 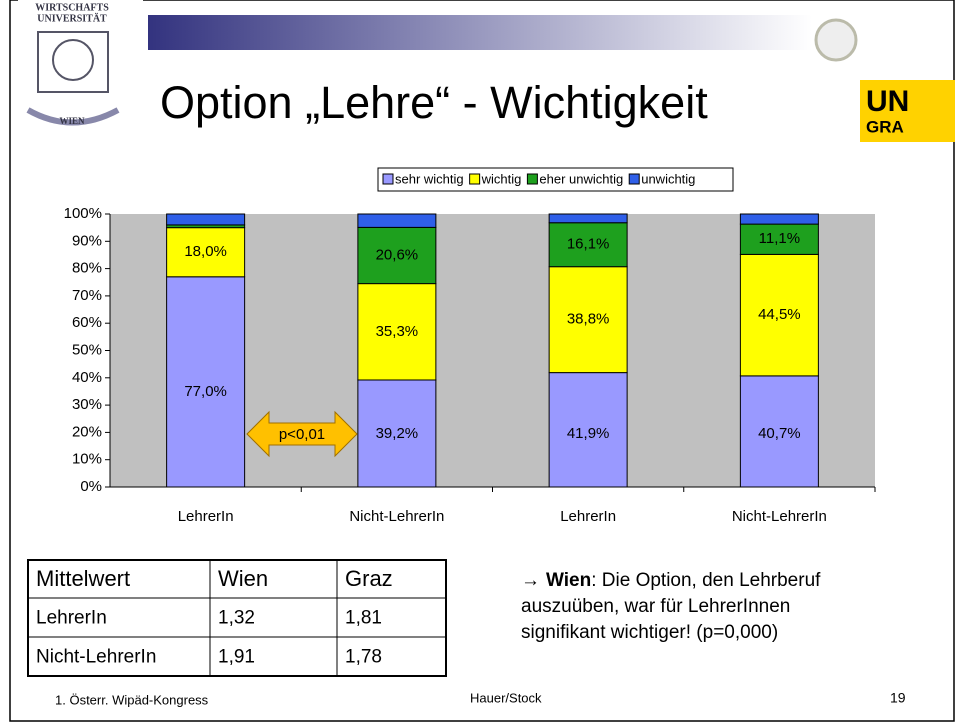 I want to click on table-cell: 1,32, so click(x=236, y=618).